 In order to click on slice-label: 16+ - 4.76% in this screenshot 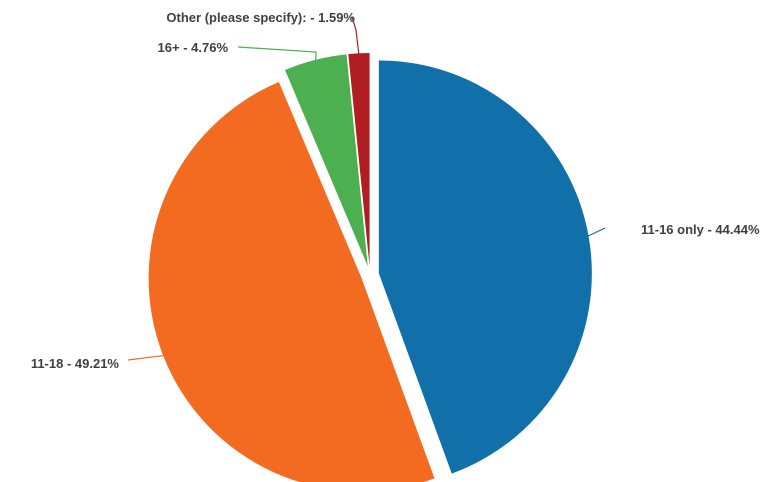, I will do `click(193, 47)`.